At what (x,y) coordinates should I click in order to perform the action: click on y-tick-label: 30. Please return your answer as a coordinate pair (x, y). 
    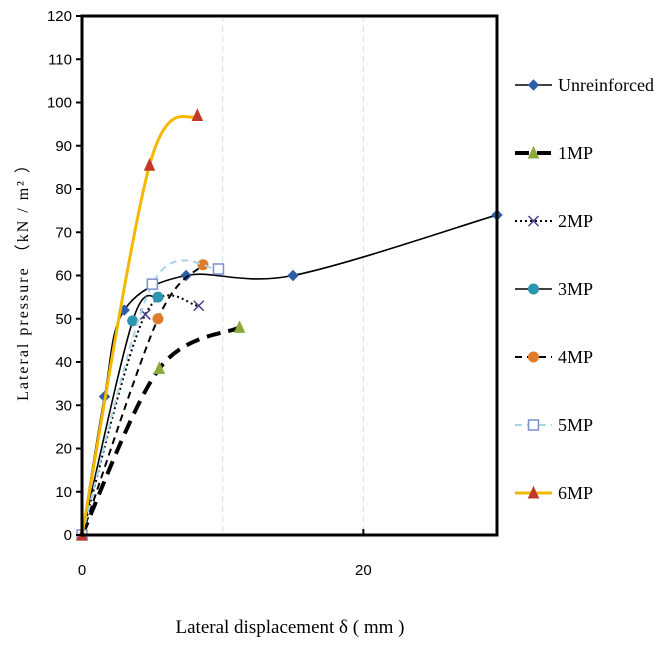
    Looking at the image, I should click on (63, 405).